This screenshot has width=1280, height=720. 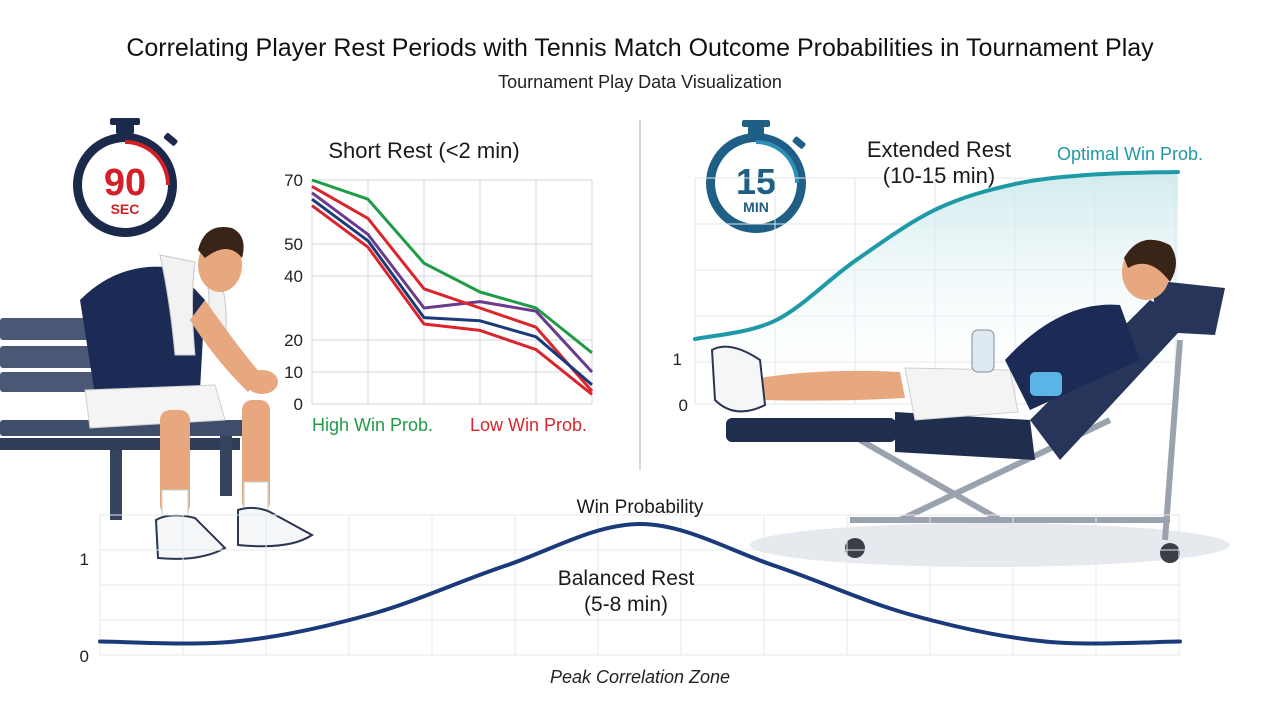 What do you see at coordinates (626, 604) in the screenshot?
I see `balanced-rest-label-line2: (5-8 min)` at bounding box center [626, 604].